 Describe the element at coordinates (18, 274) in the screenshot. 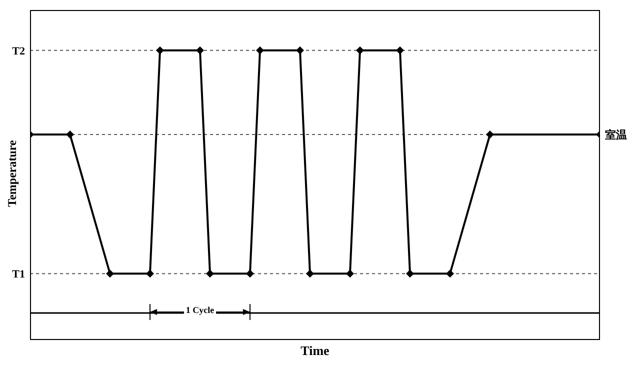

I see `ref-line-label: T1` at that location.